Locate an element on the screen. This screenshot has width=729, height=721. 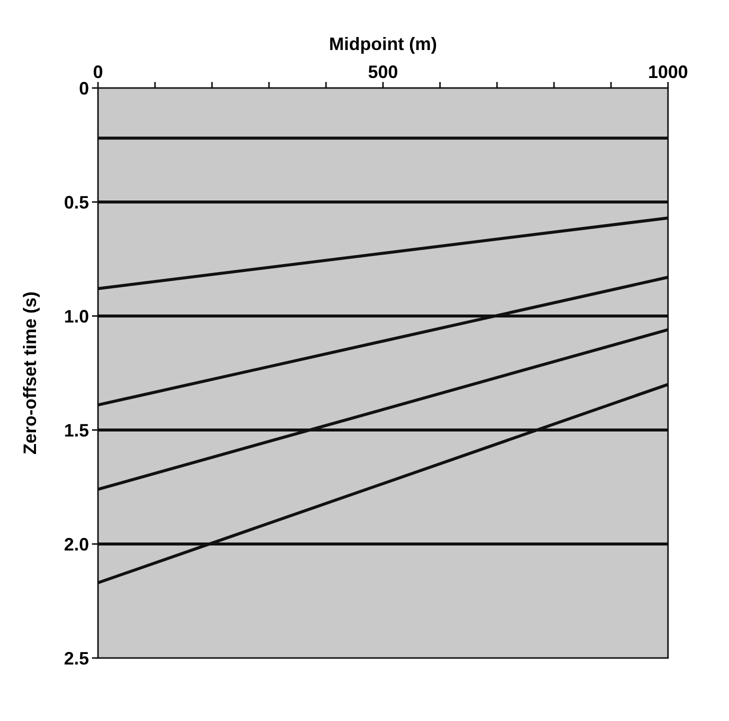
y-tick-label: 1.5 is located at coordinates (76, 430).